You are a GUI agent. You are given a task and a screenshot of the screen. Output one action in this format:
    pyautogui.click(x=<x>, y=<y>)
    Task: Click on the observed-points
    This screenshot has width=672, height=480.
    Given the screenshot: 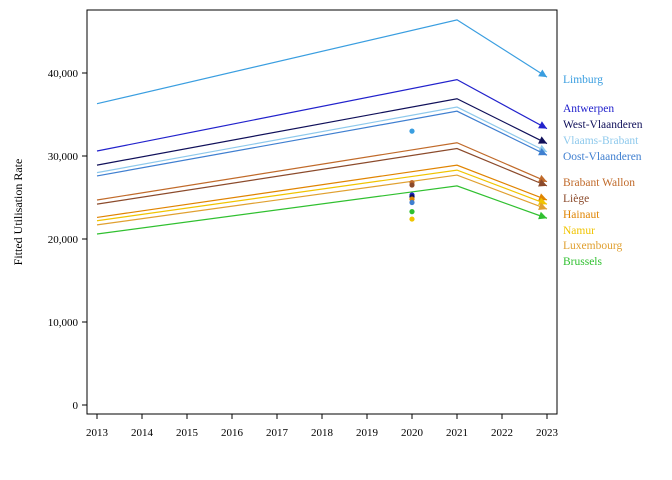 What is the action you would take?
    pyautogui.click(x=412, y=175)
    